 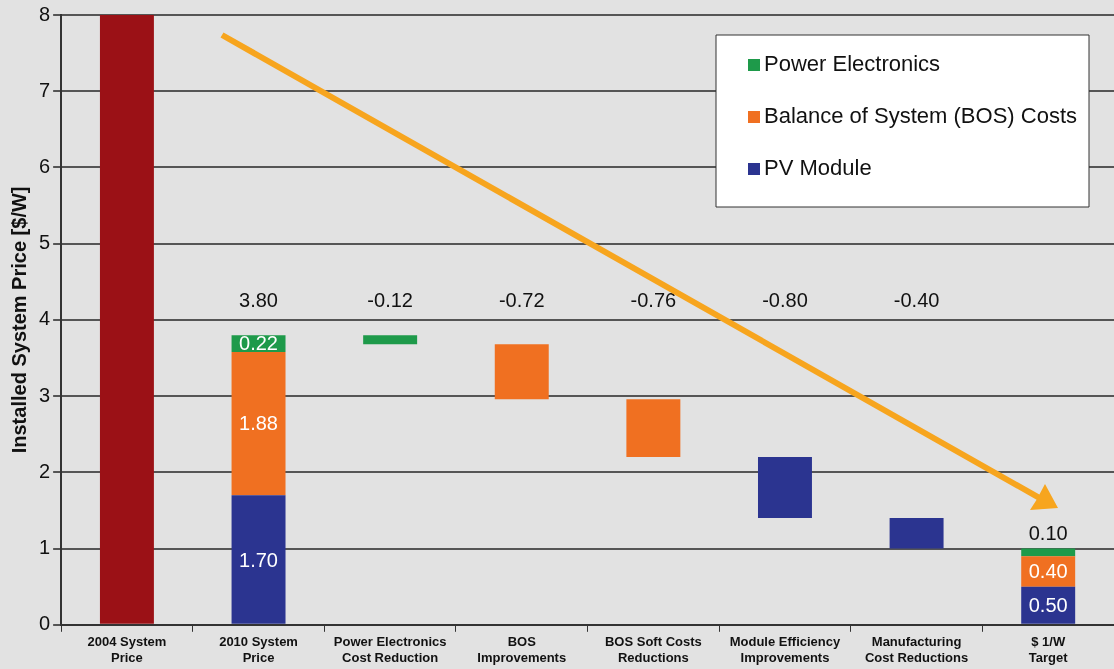 I want to click on annotation: -0.12, so click(x=390, y=299).